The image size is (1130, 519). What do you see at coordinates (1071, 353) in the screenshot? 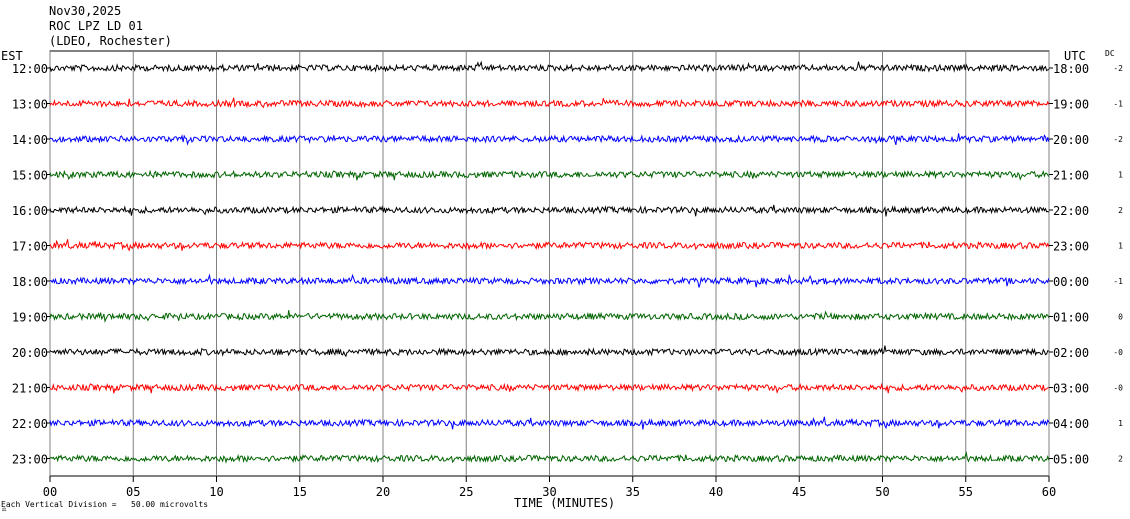
I see `utc-hour-label: 02:00` at bounding box center [1071, 353].